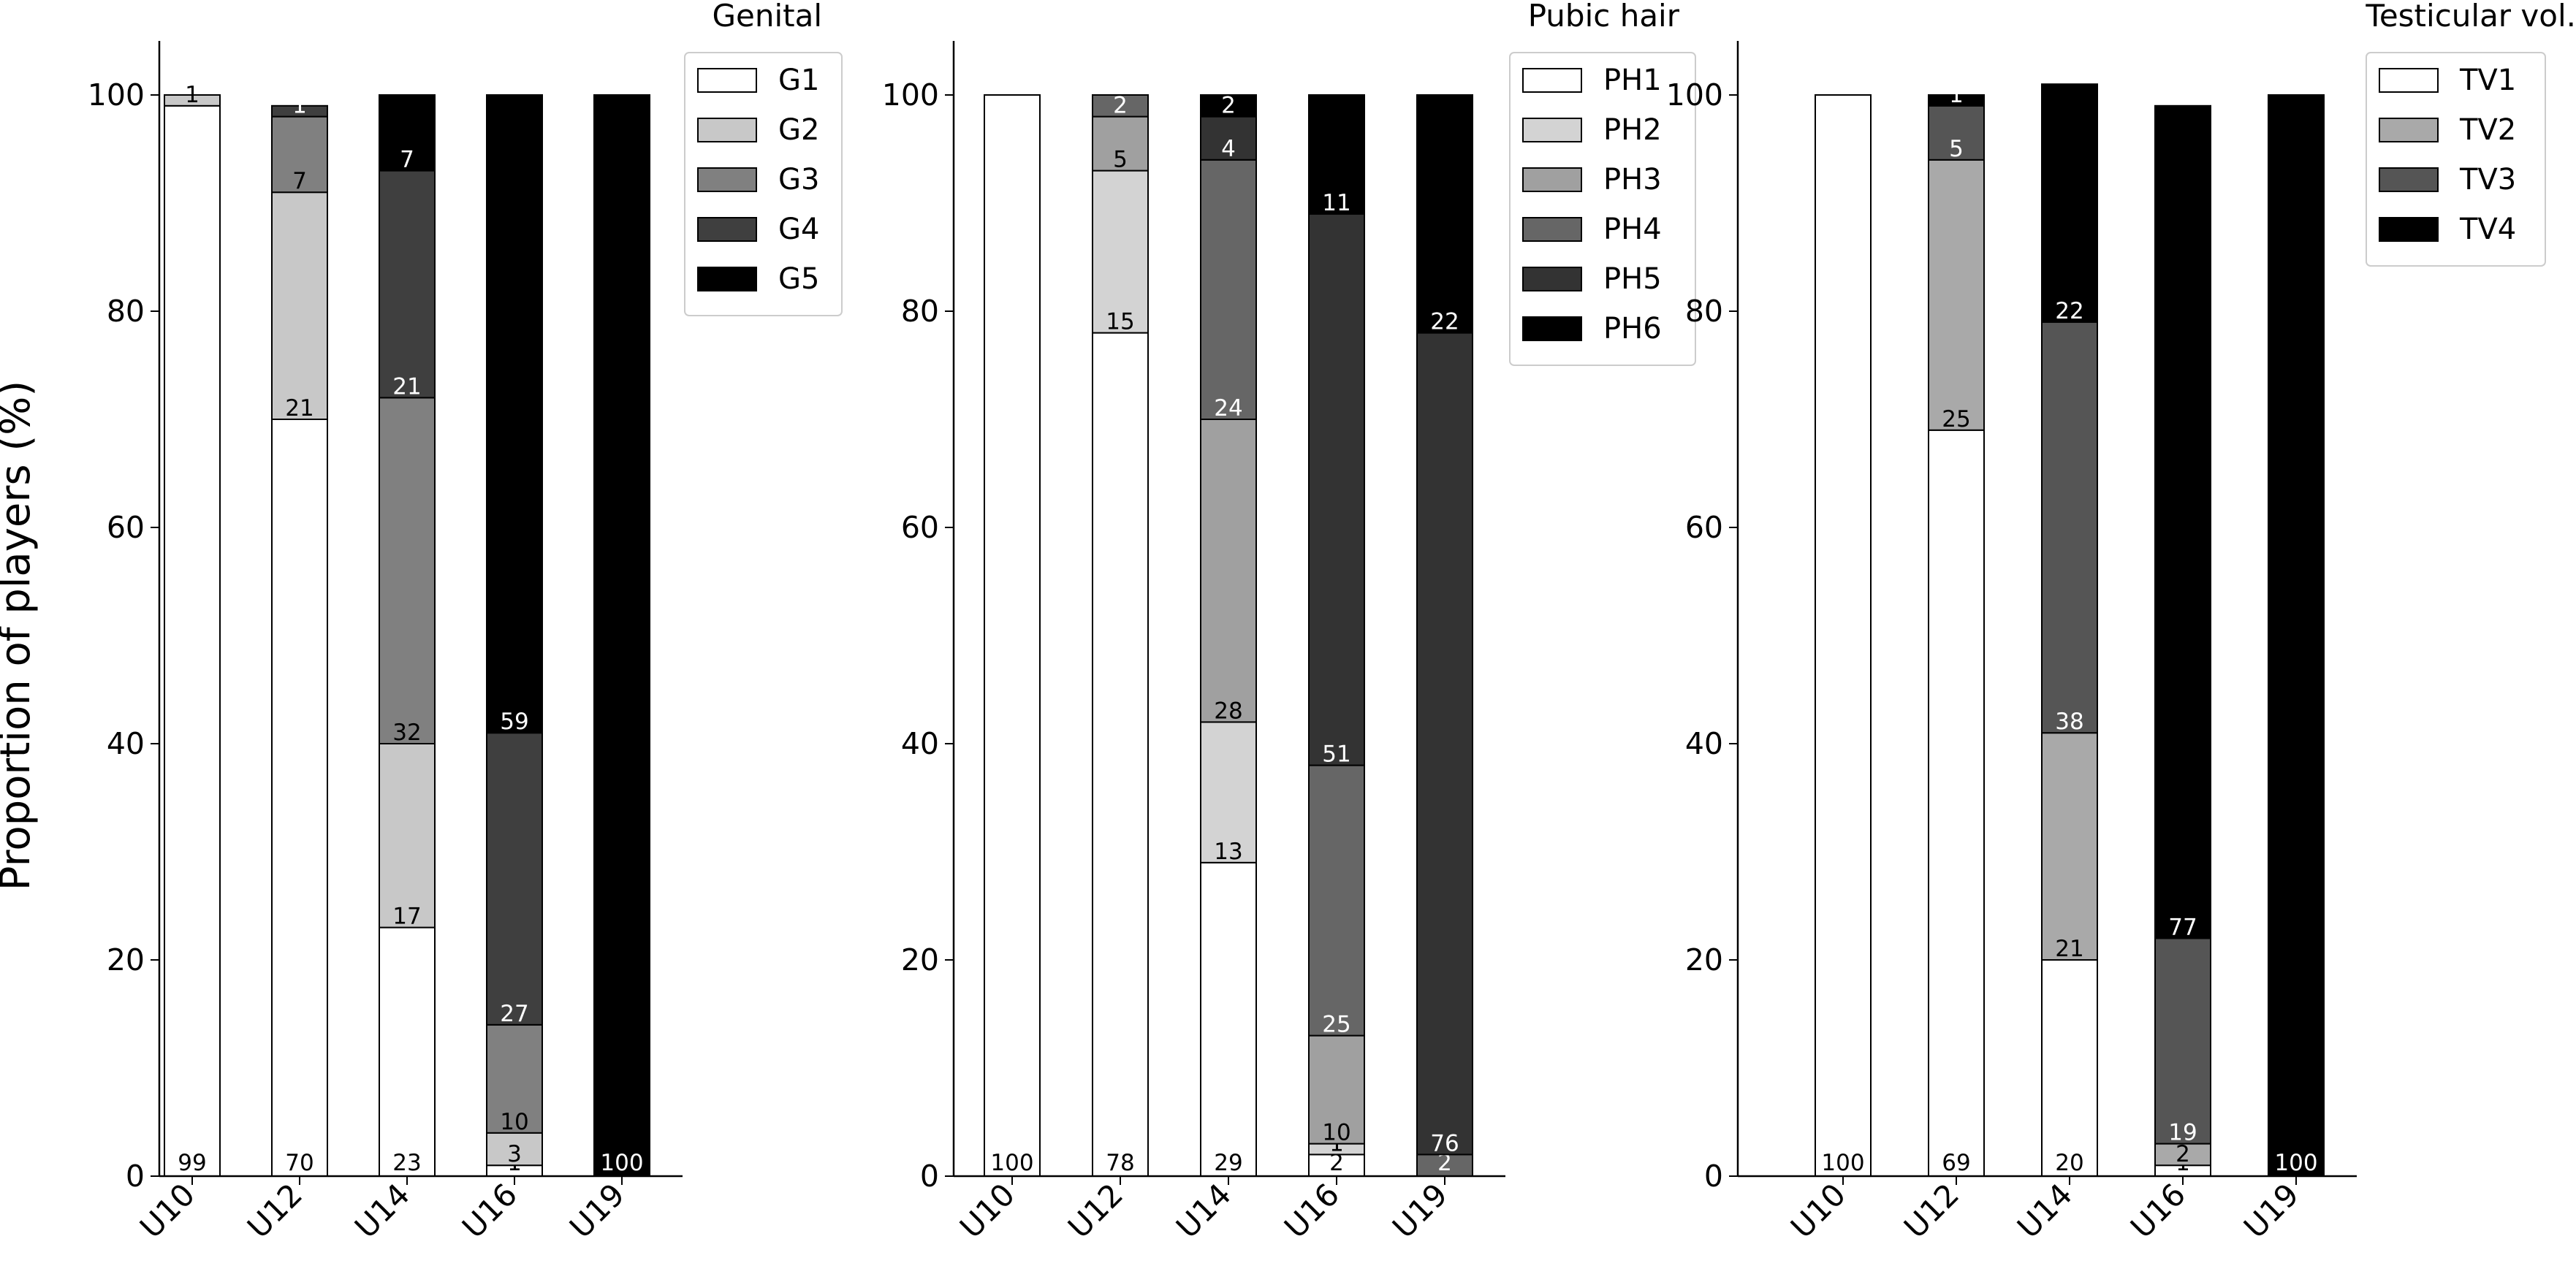 Image resolution: width=2576 pixels, height=1266 pixels. I want to click on legend-label: G3, so click(798, 180).